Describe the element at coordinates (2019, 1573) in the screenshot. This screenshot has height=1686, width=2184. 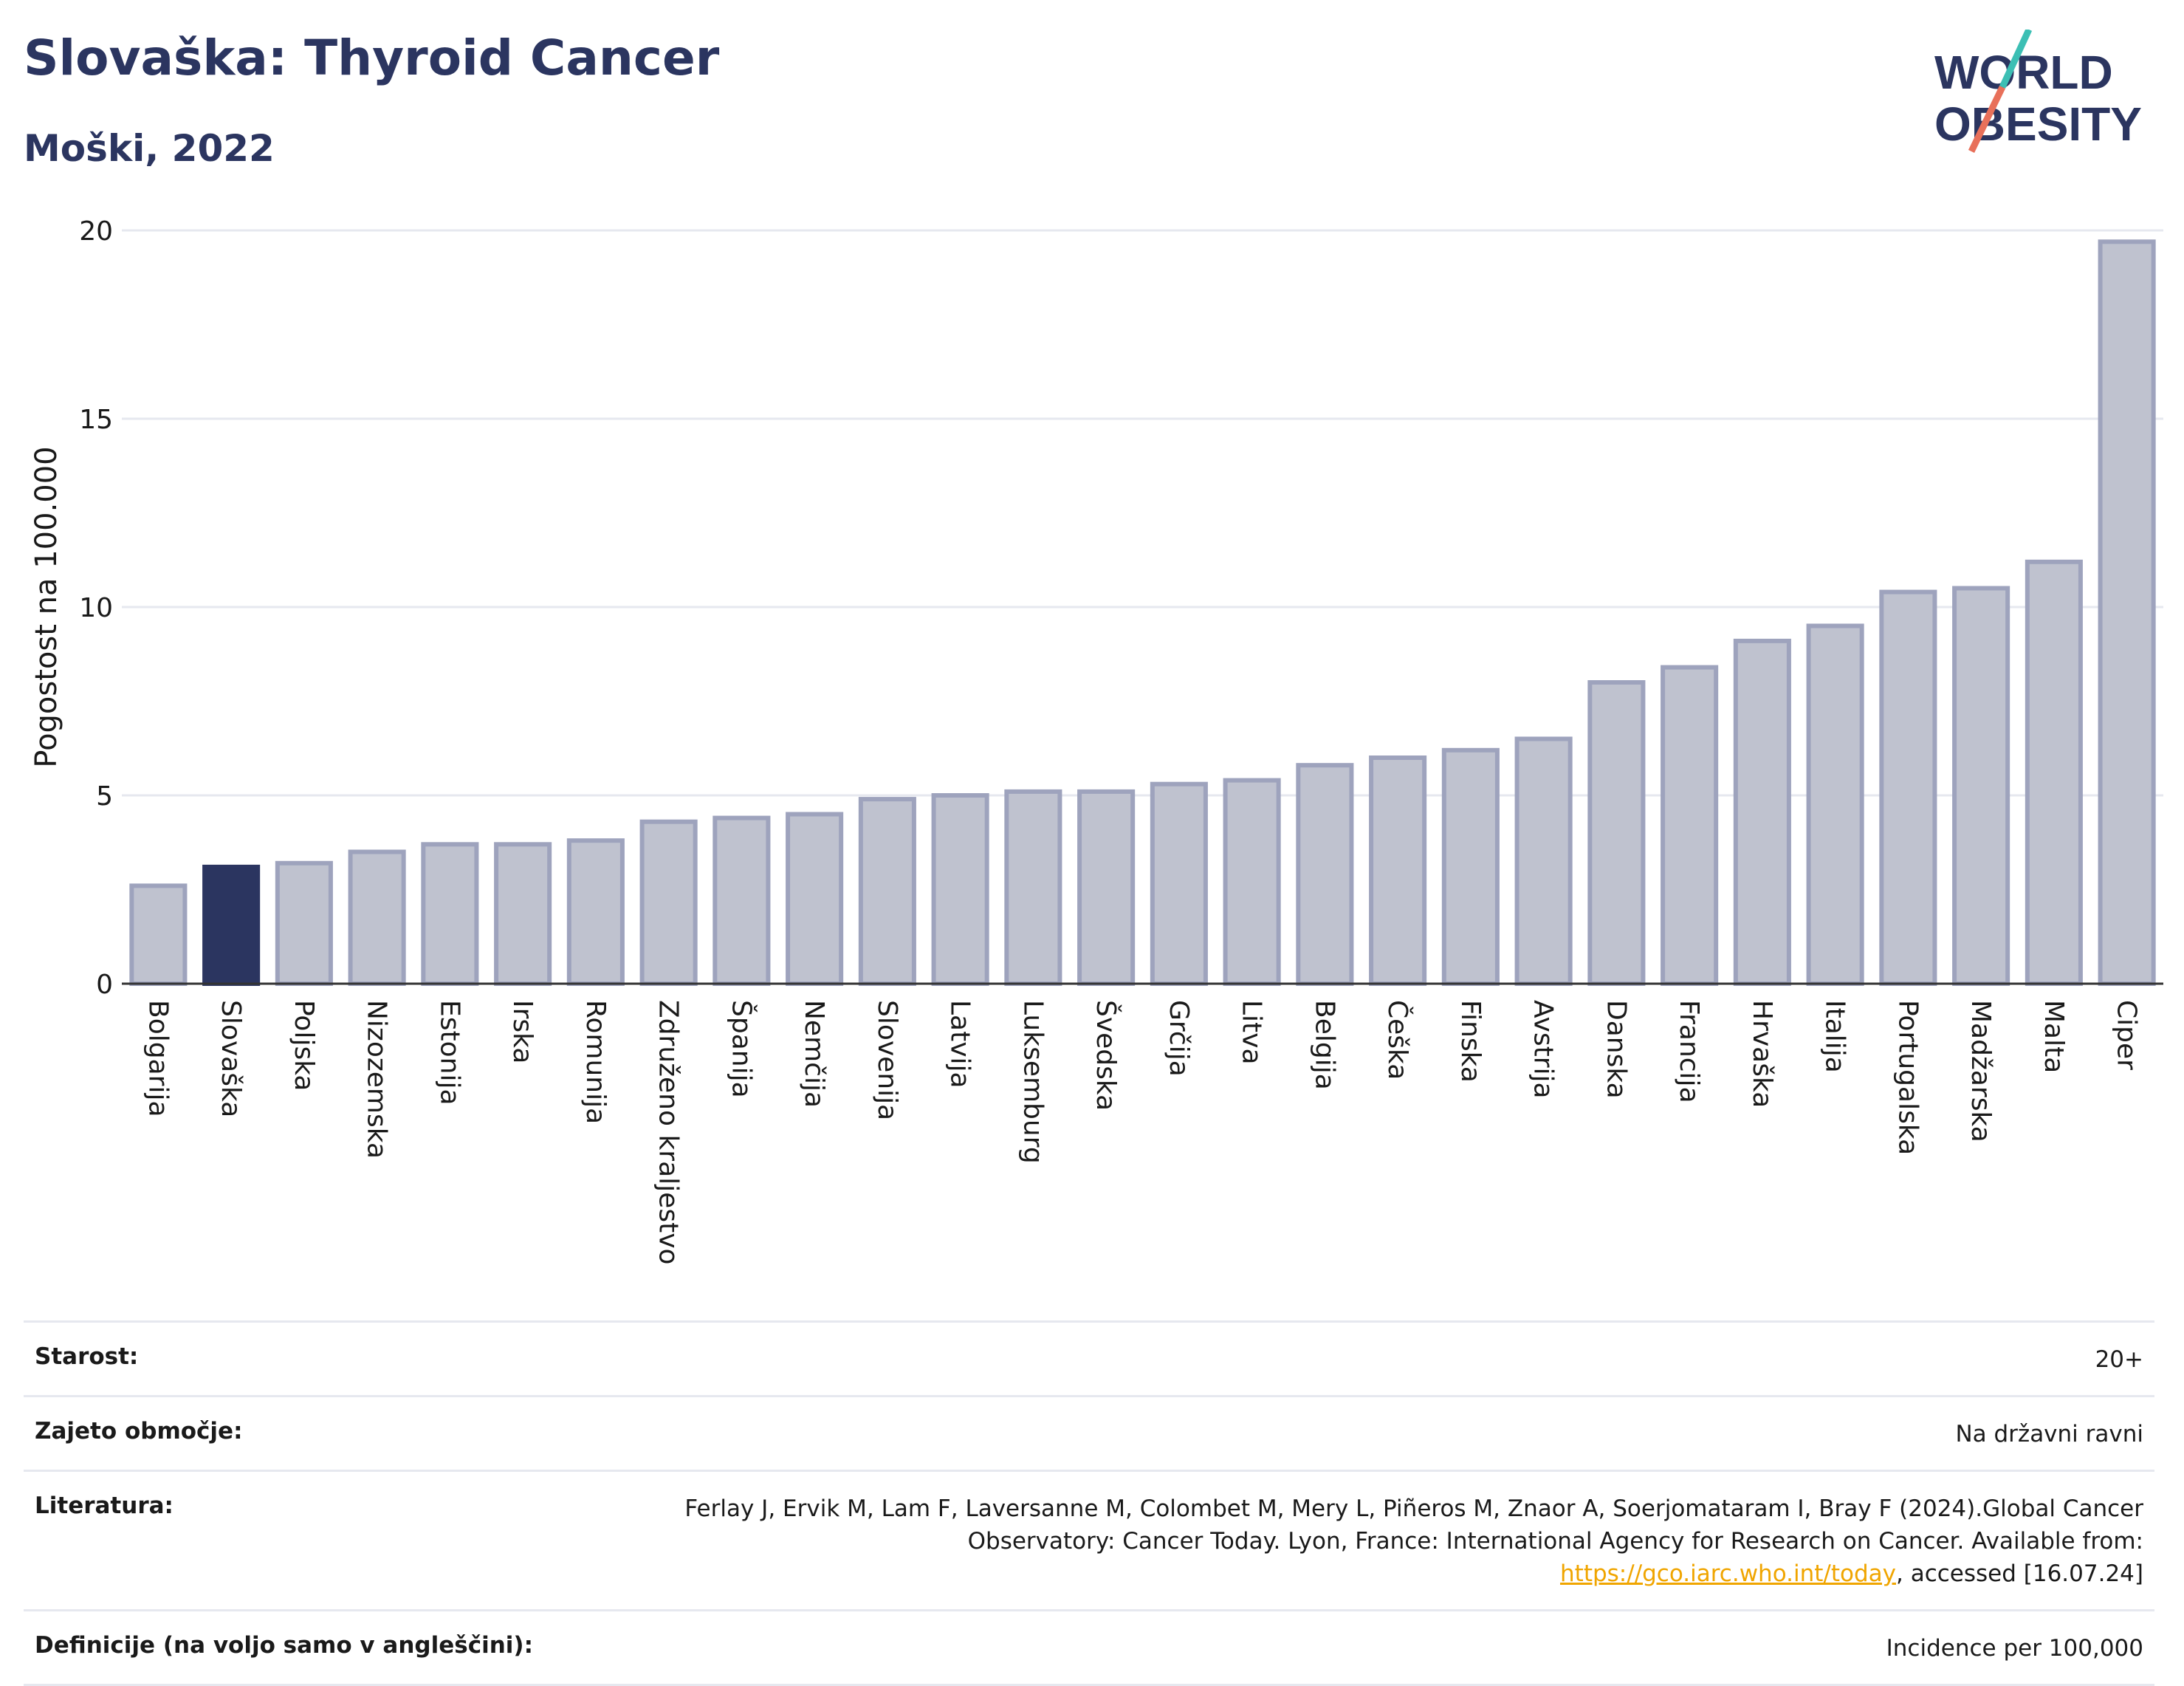
I see `meta-ref-text-2: , accessed [16.07.24]` at that location.